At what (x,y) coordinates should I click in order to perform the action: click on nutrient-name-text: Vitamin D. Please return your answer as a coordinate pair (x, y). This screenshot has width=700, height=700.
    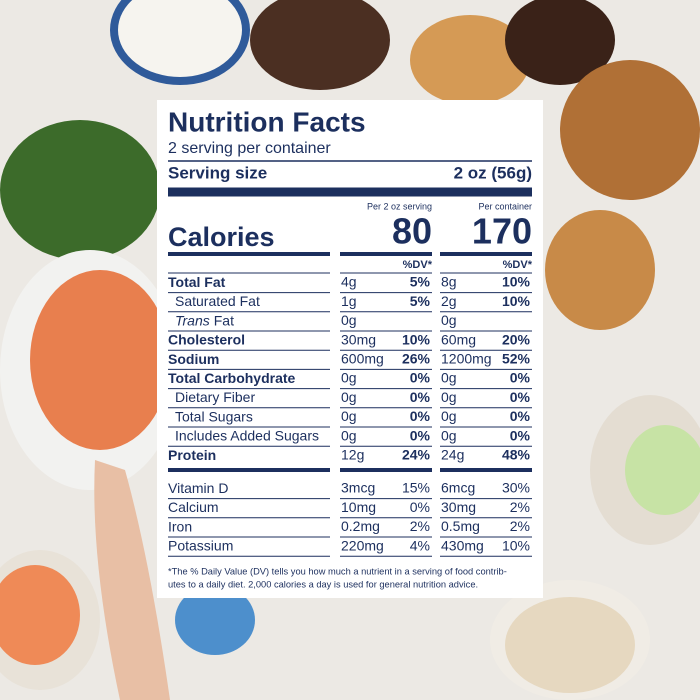
    Looking at the image, I should click on (198, 488).